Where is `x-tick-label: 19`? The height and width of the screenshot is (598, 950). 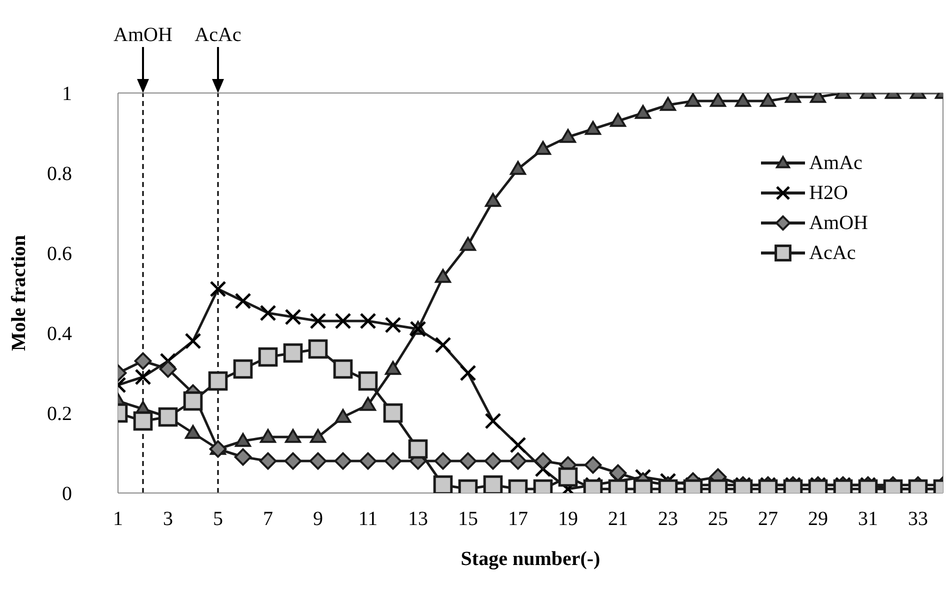
x-tick-label: 19 is located at coordinates (568, 519).